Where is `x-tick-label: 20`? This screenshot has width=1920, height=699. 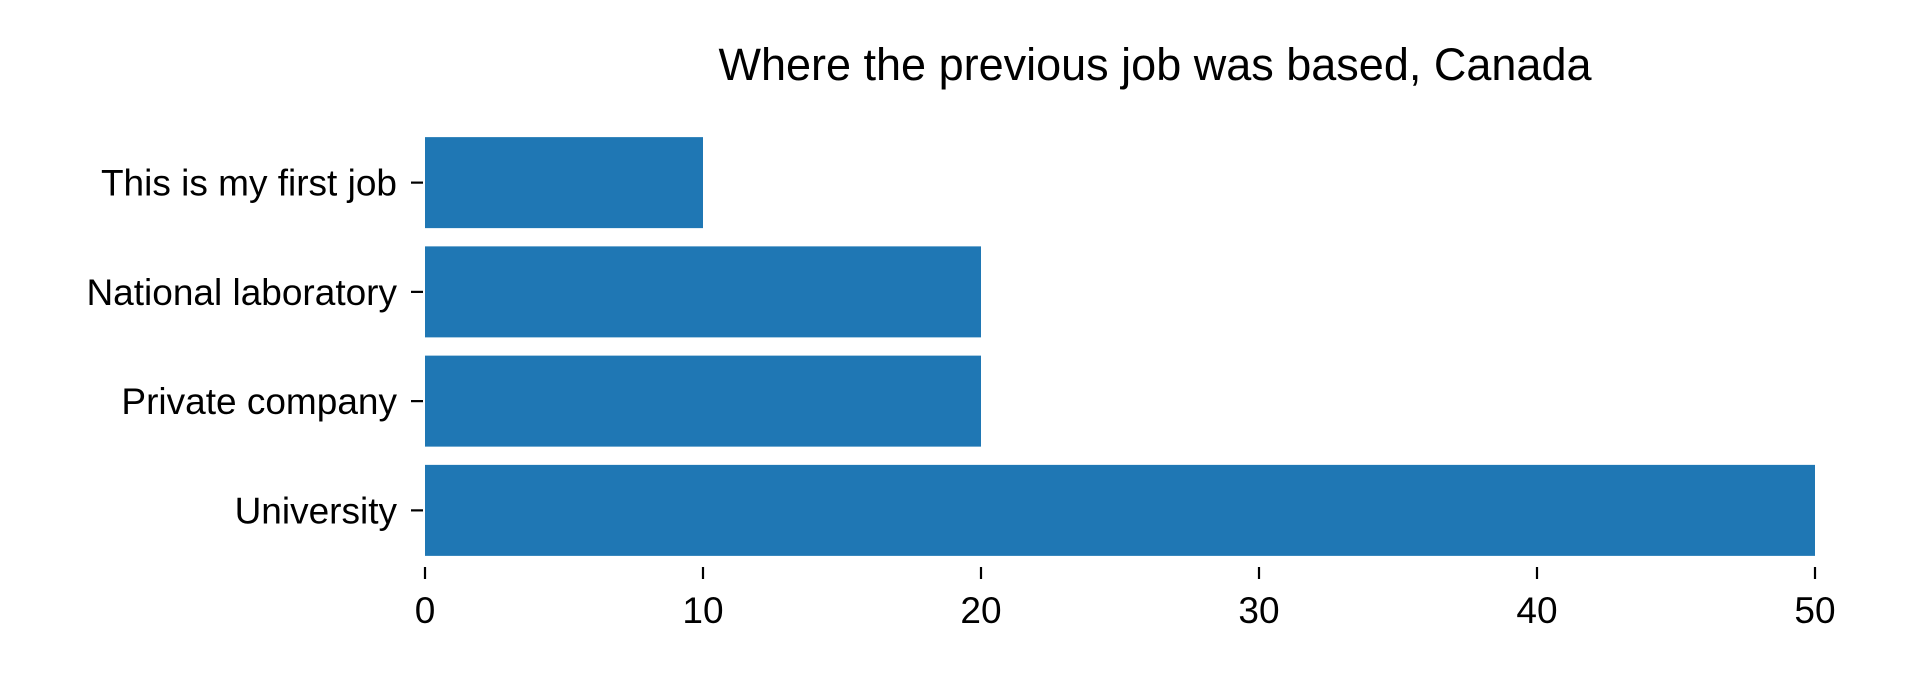 x-tick-label: 20 is located at coordinates (980, 610).